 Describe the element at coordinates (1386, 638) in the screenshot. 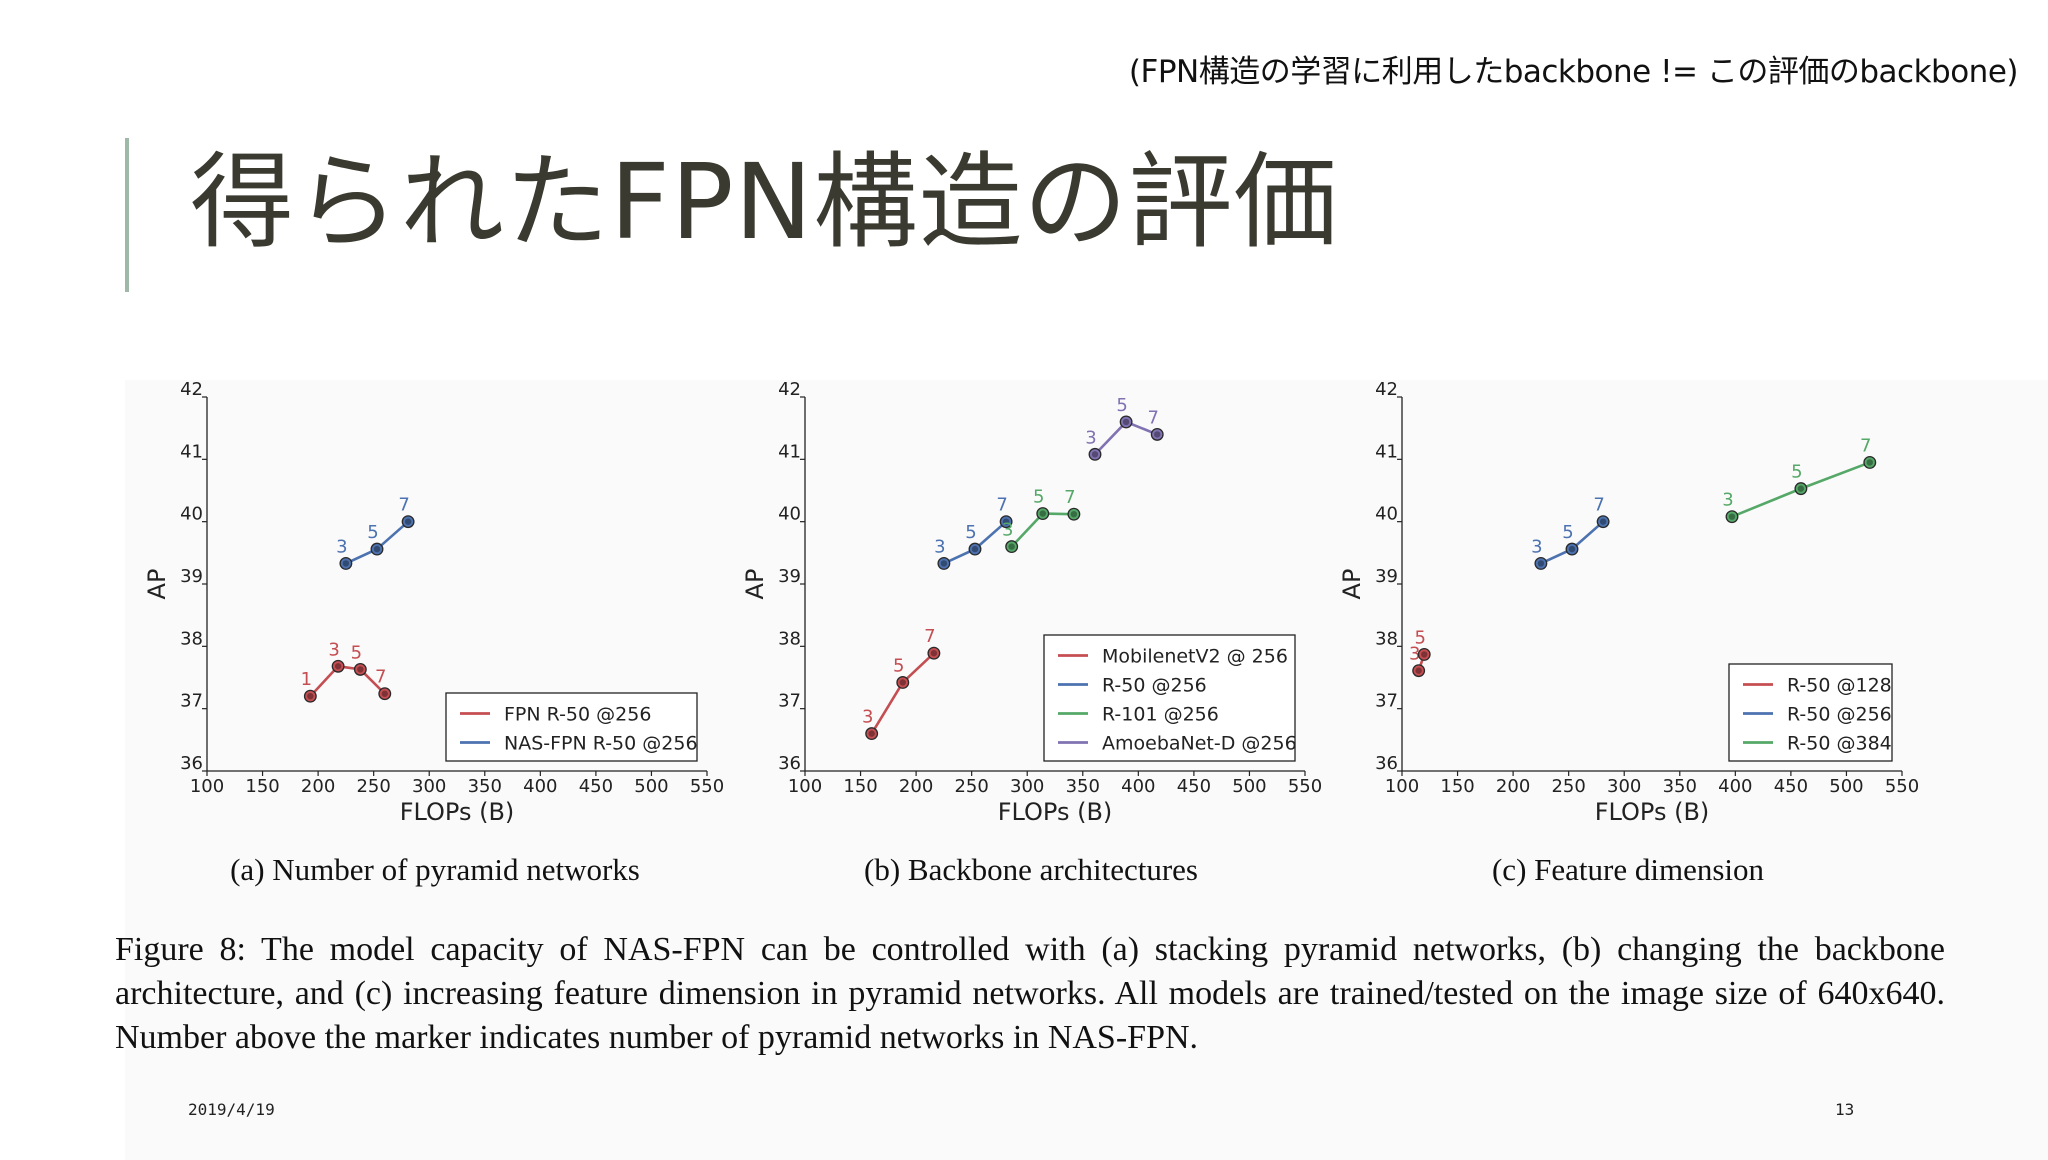

I see `y-tick-label: 38` at that location.